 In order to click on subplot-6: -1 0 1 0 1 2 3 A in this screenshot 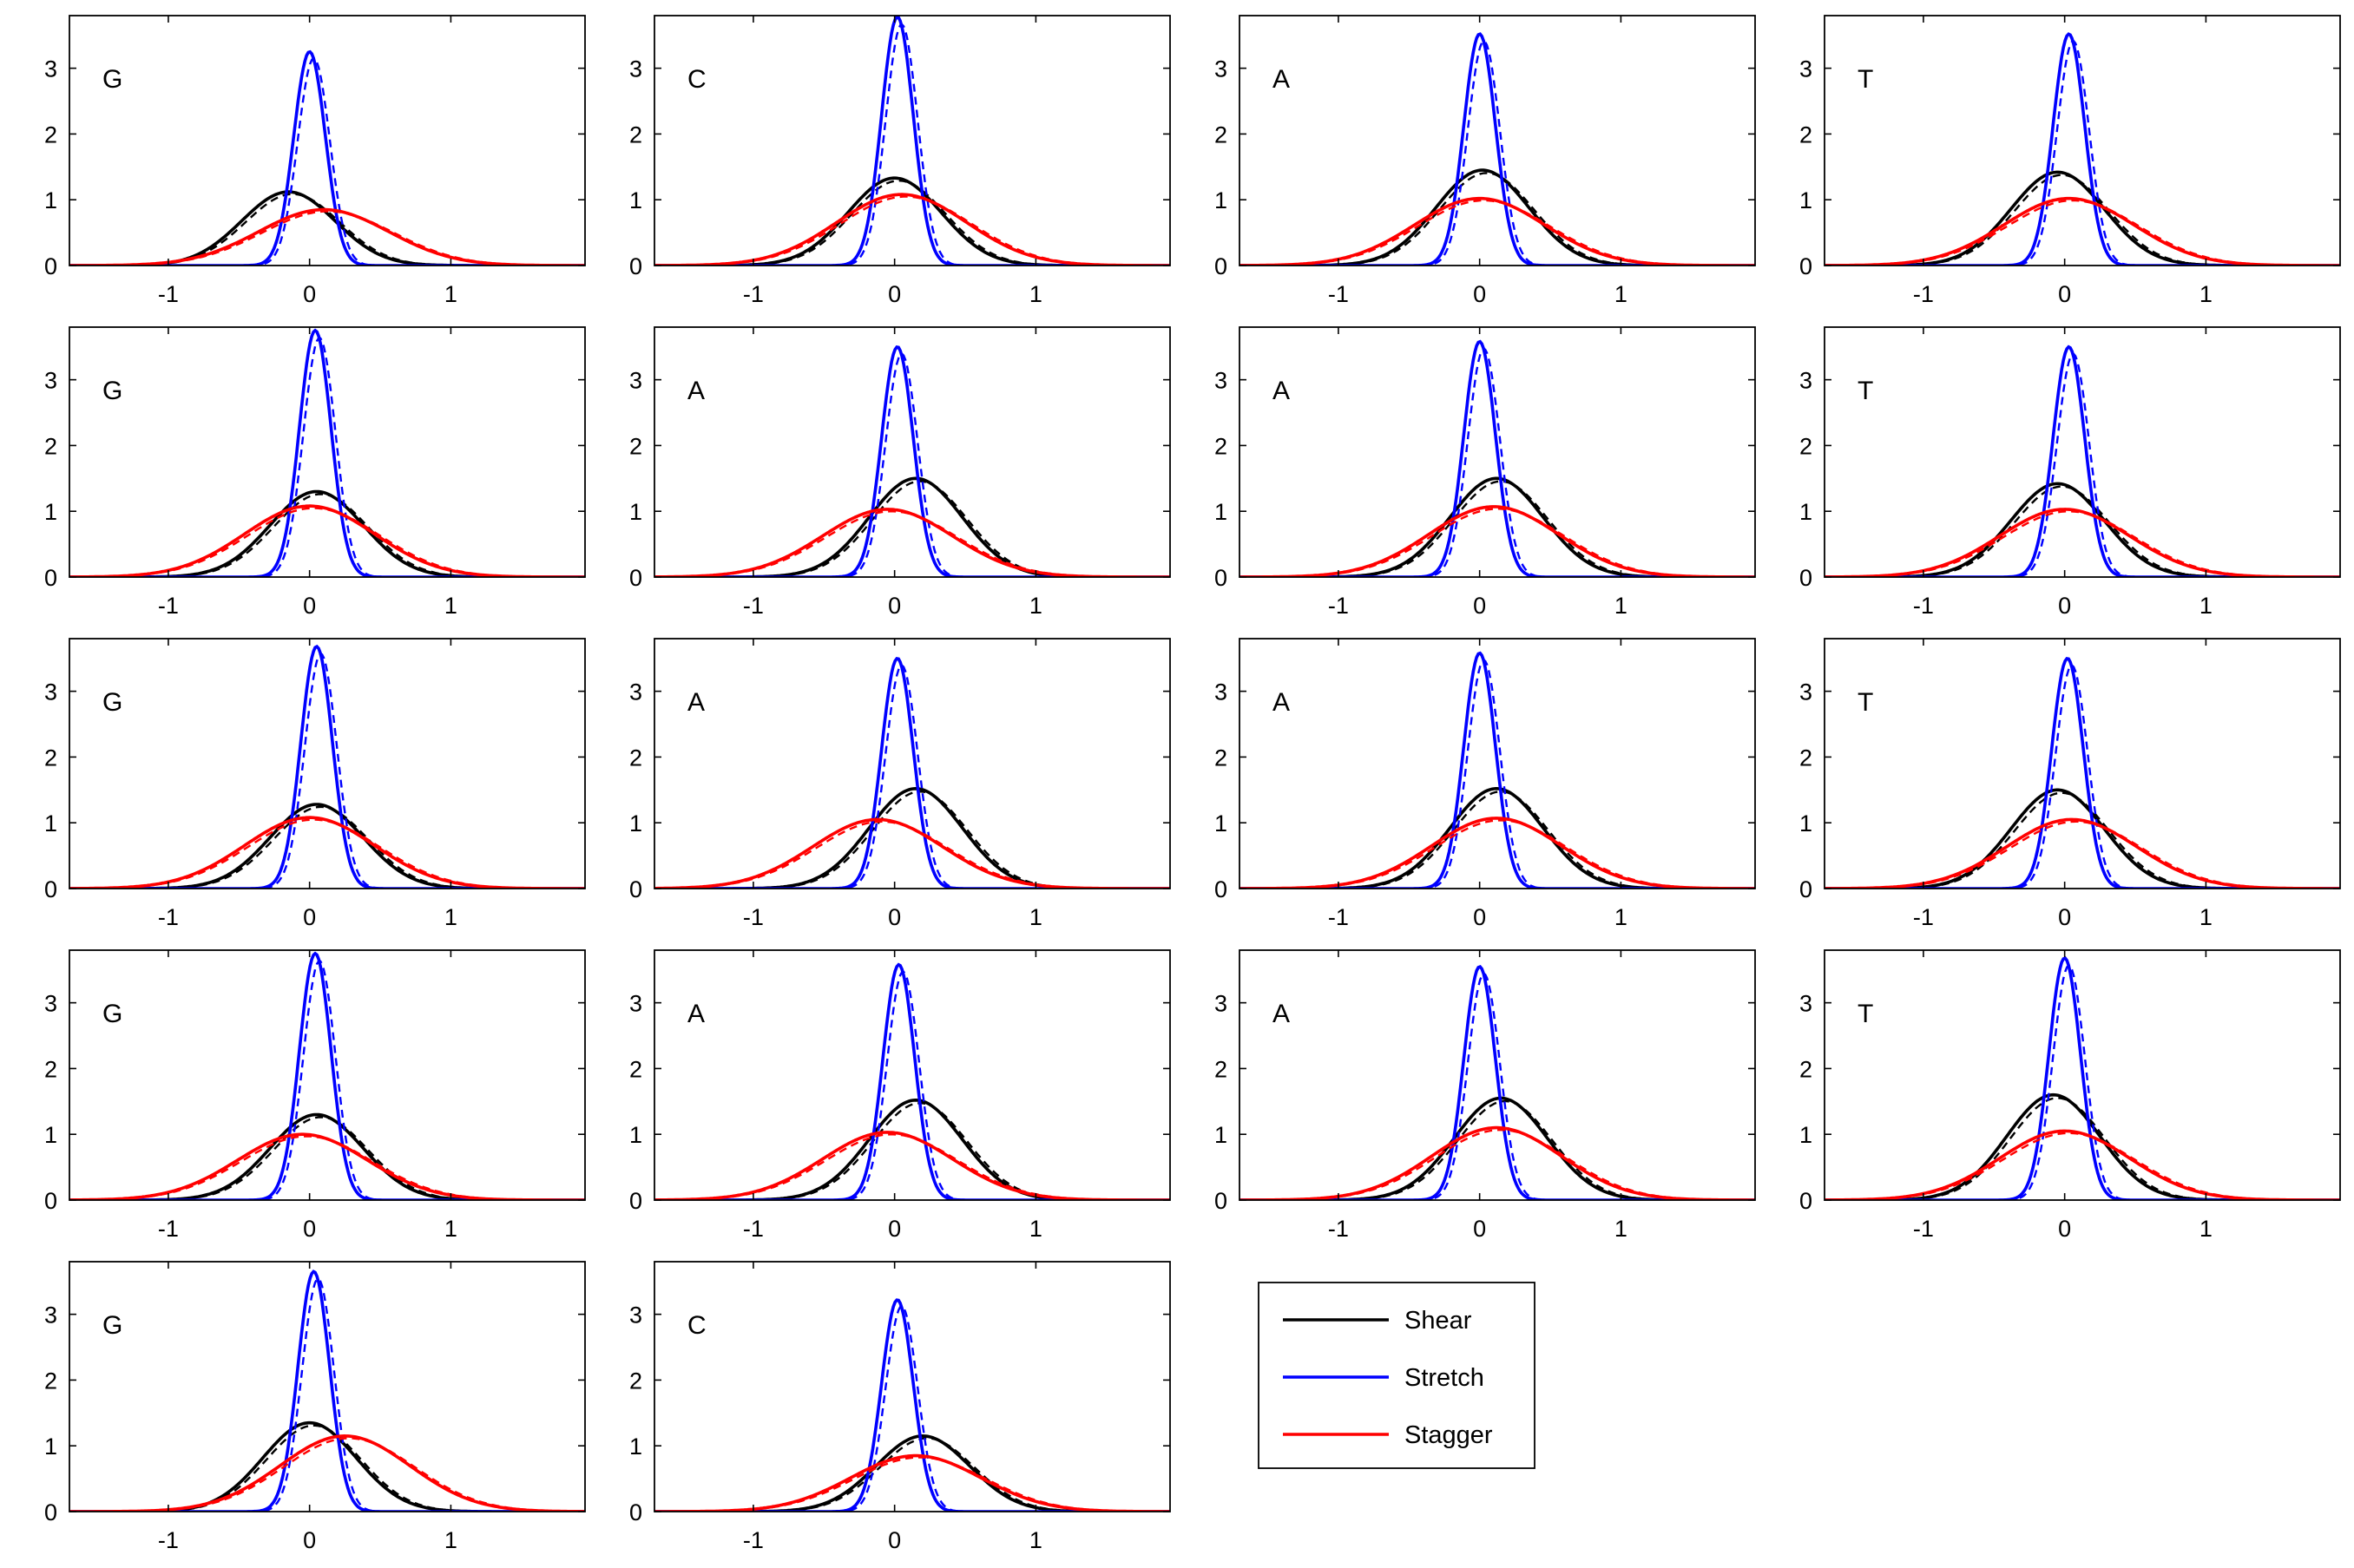, I will do `click(900, 472)`.